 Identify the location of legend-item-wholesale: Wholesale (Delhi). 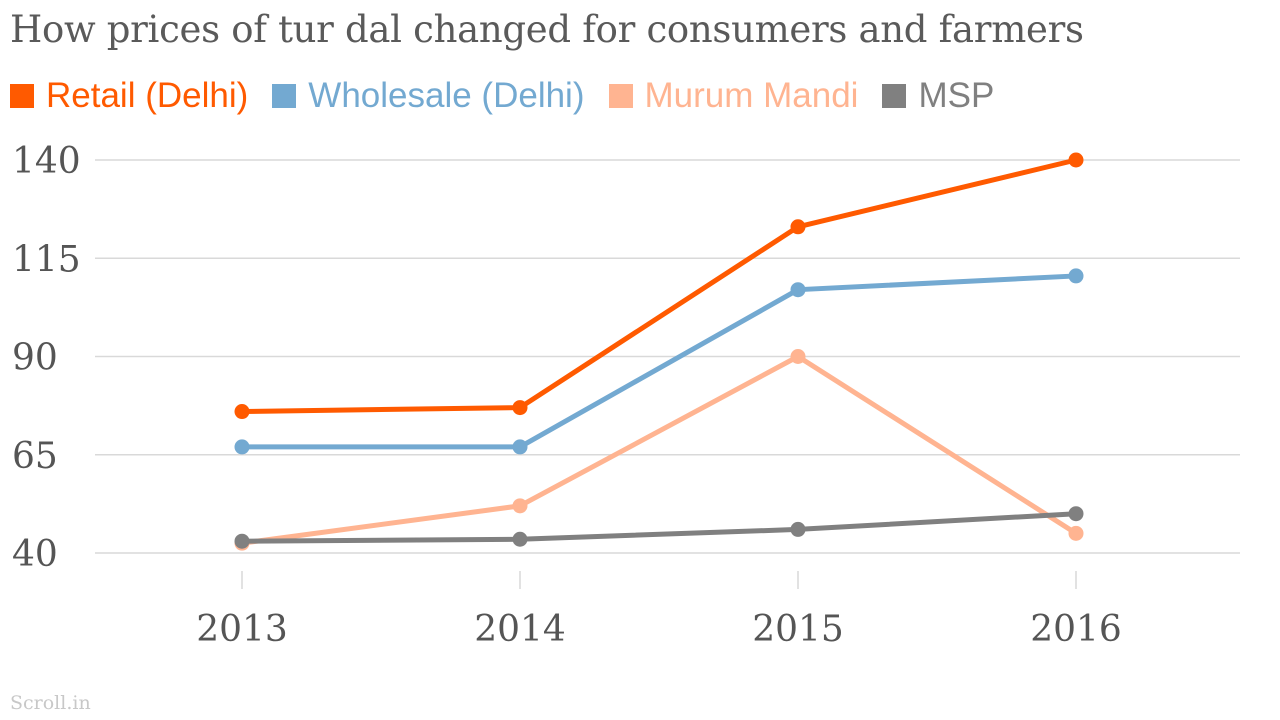
(428, 96).